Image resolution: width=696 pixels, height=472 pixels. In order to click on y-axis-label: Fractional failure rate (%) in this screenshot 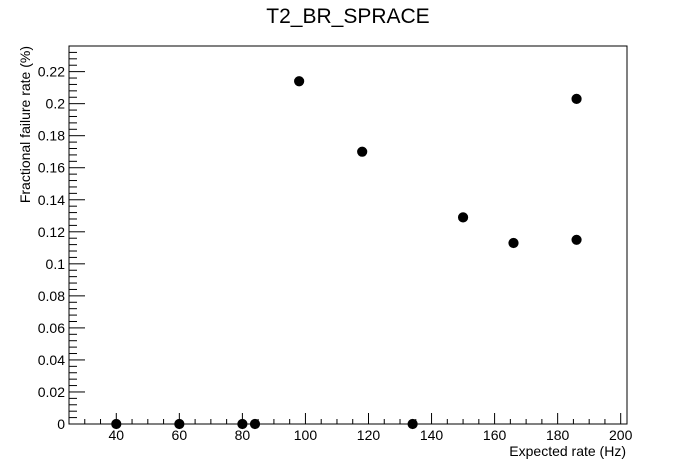, I will do `click(25, 124)`.